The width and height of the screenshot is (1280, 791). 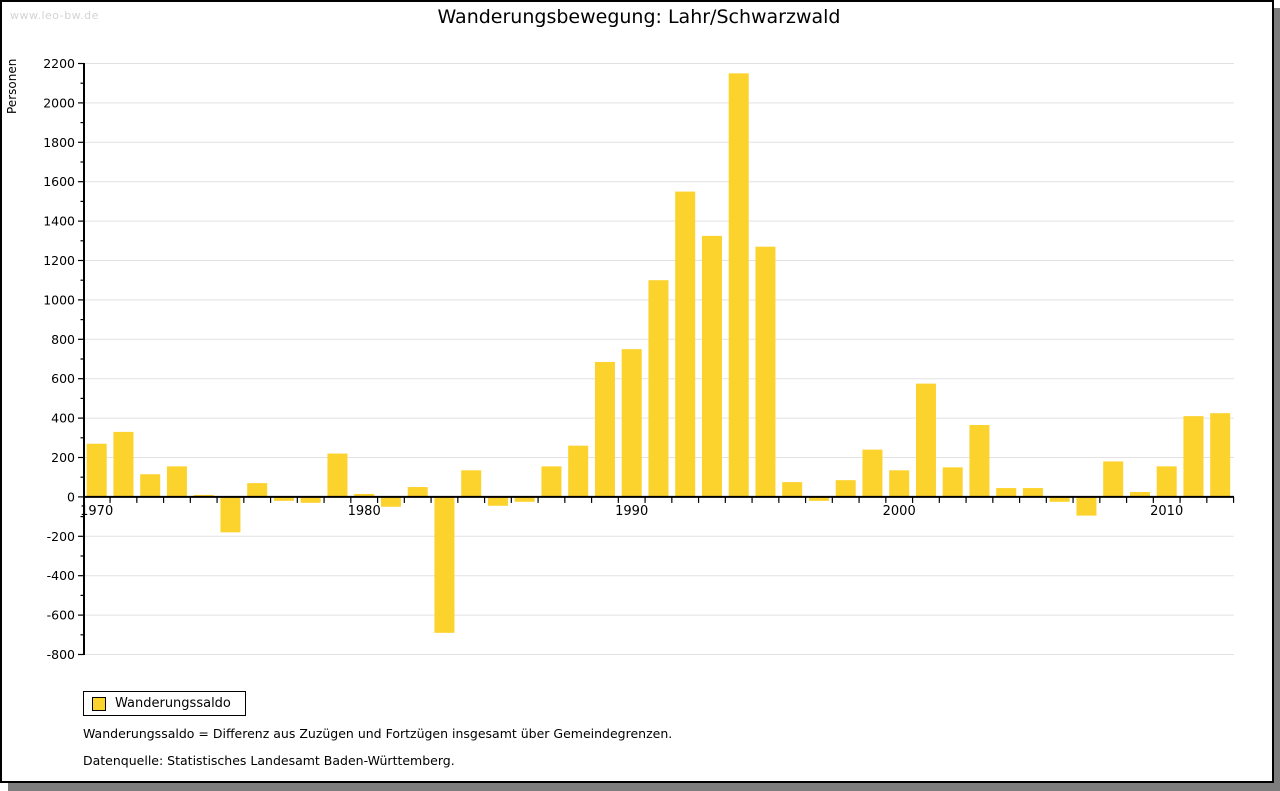 What do you see at coordinates (471, 483) in the screenshot?
I see `bar-1984` at bounding box center [471, 483].